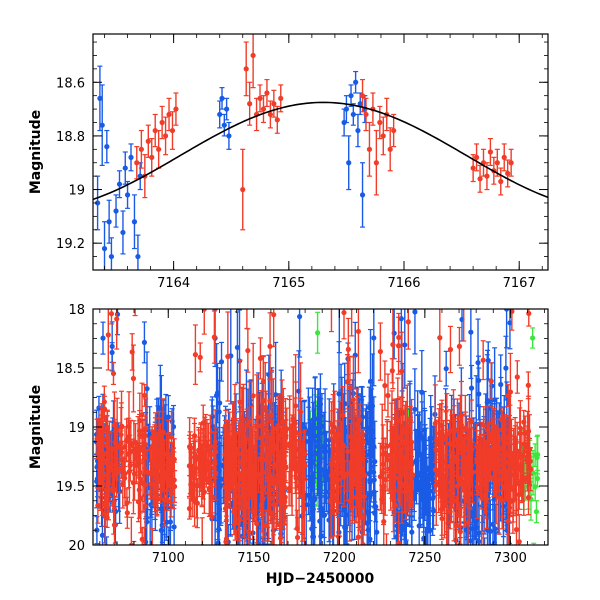  I want to click on top-panel-y-axis-label: Magnitude, so click(36, 152).